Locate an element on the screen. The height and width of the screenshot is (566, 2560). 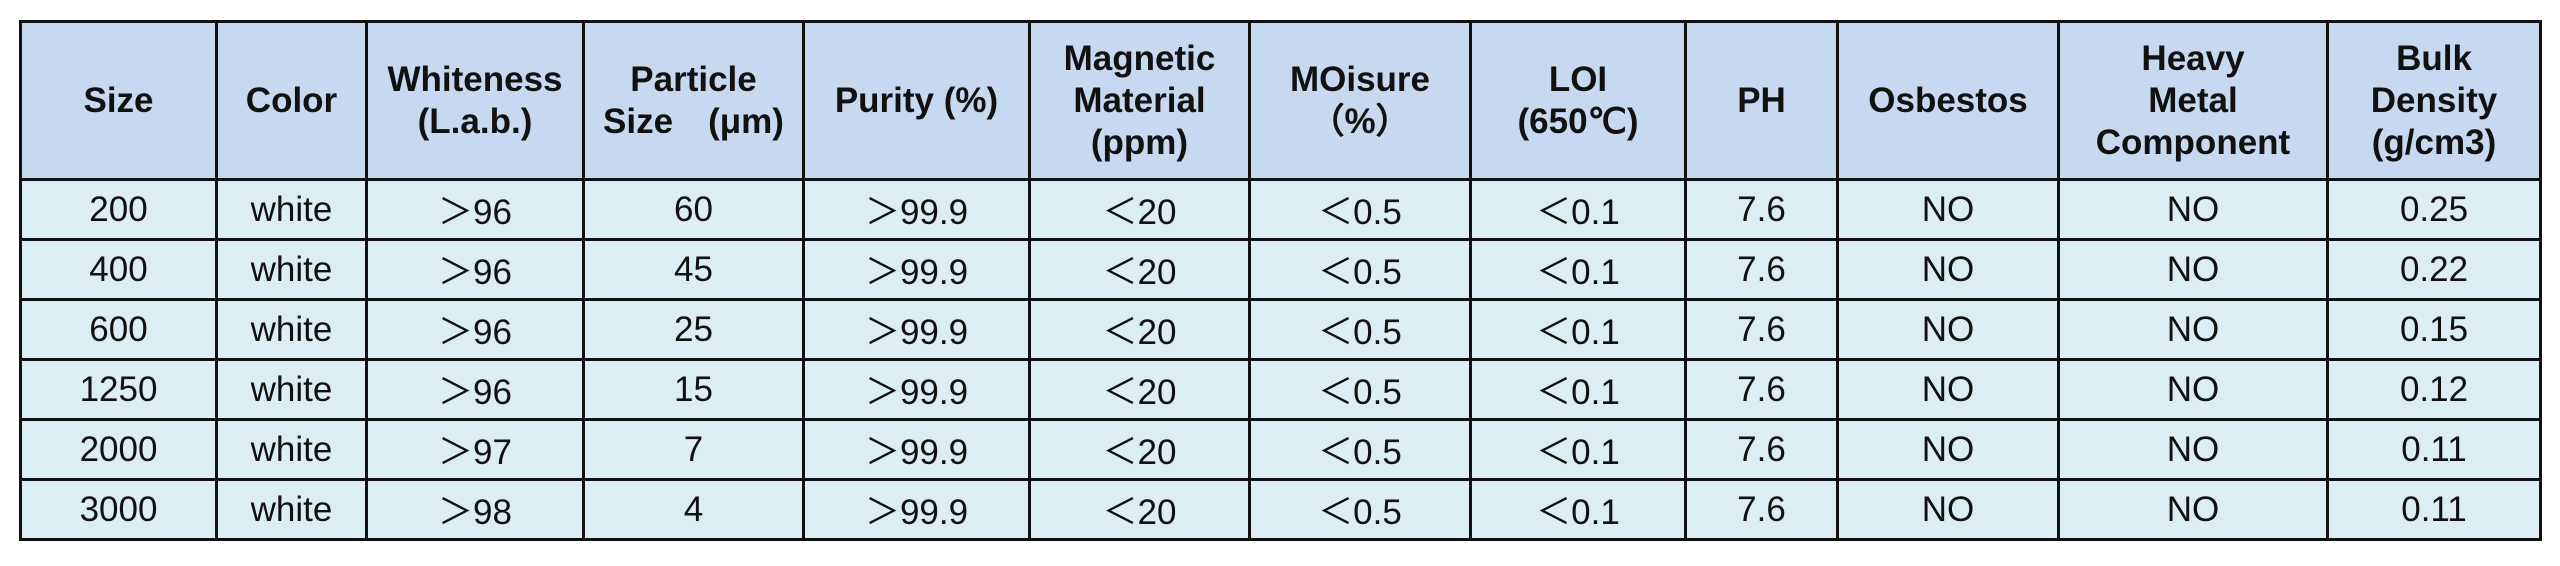
header-cell: PH is located at coordinates (1761, 100).